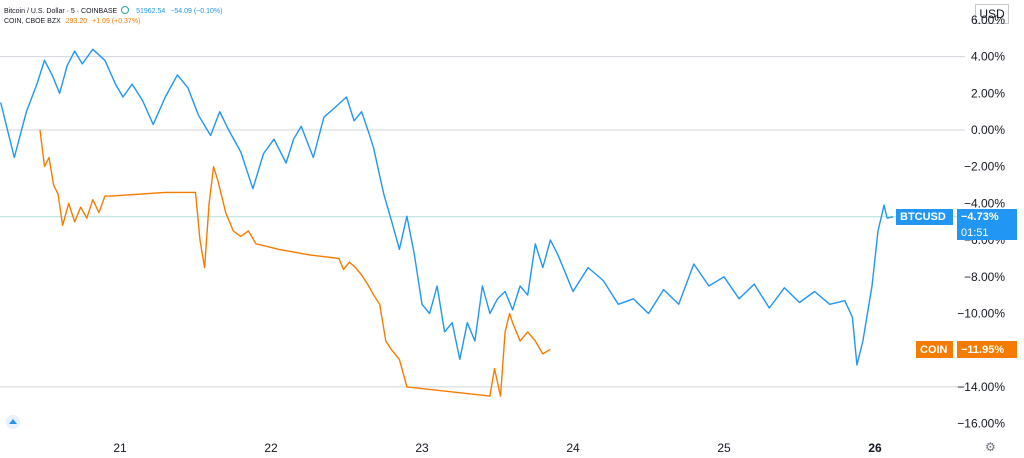  Describe the element at coordinates (13, 422) in the screenshot. I see `tradingview-logo-icon` at that location.